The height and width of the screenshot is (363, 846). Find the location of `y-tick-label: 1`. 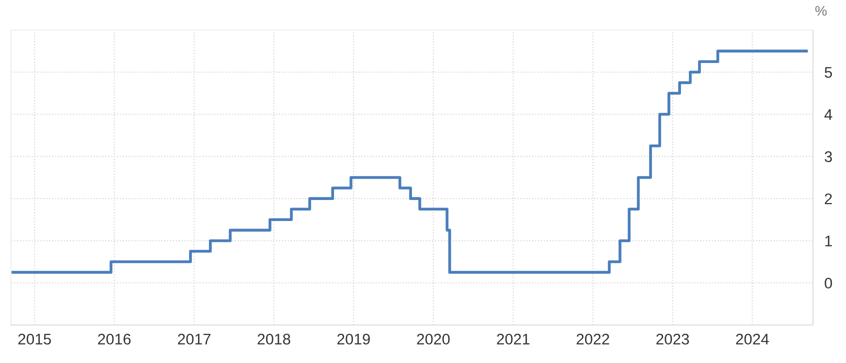

y-tick-label: 1 is located at coordinates (828, 241).